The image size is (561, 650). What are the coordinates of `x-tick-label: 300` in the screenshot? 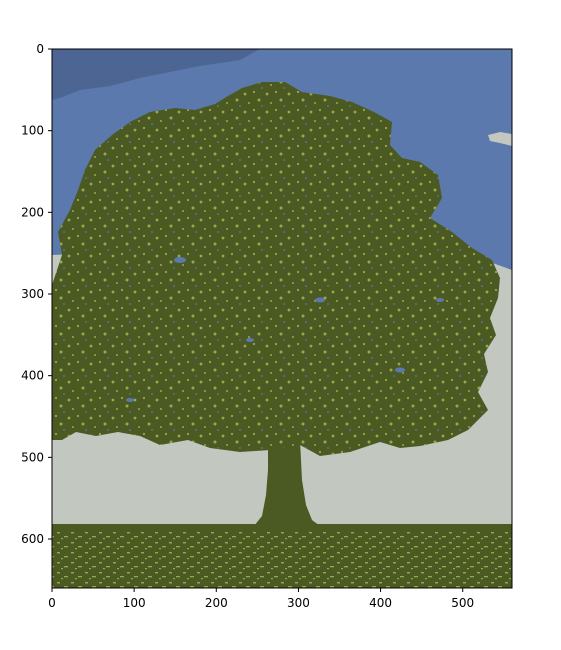 It's located at (298, 603).